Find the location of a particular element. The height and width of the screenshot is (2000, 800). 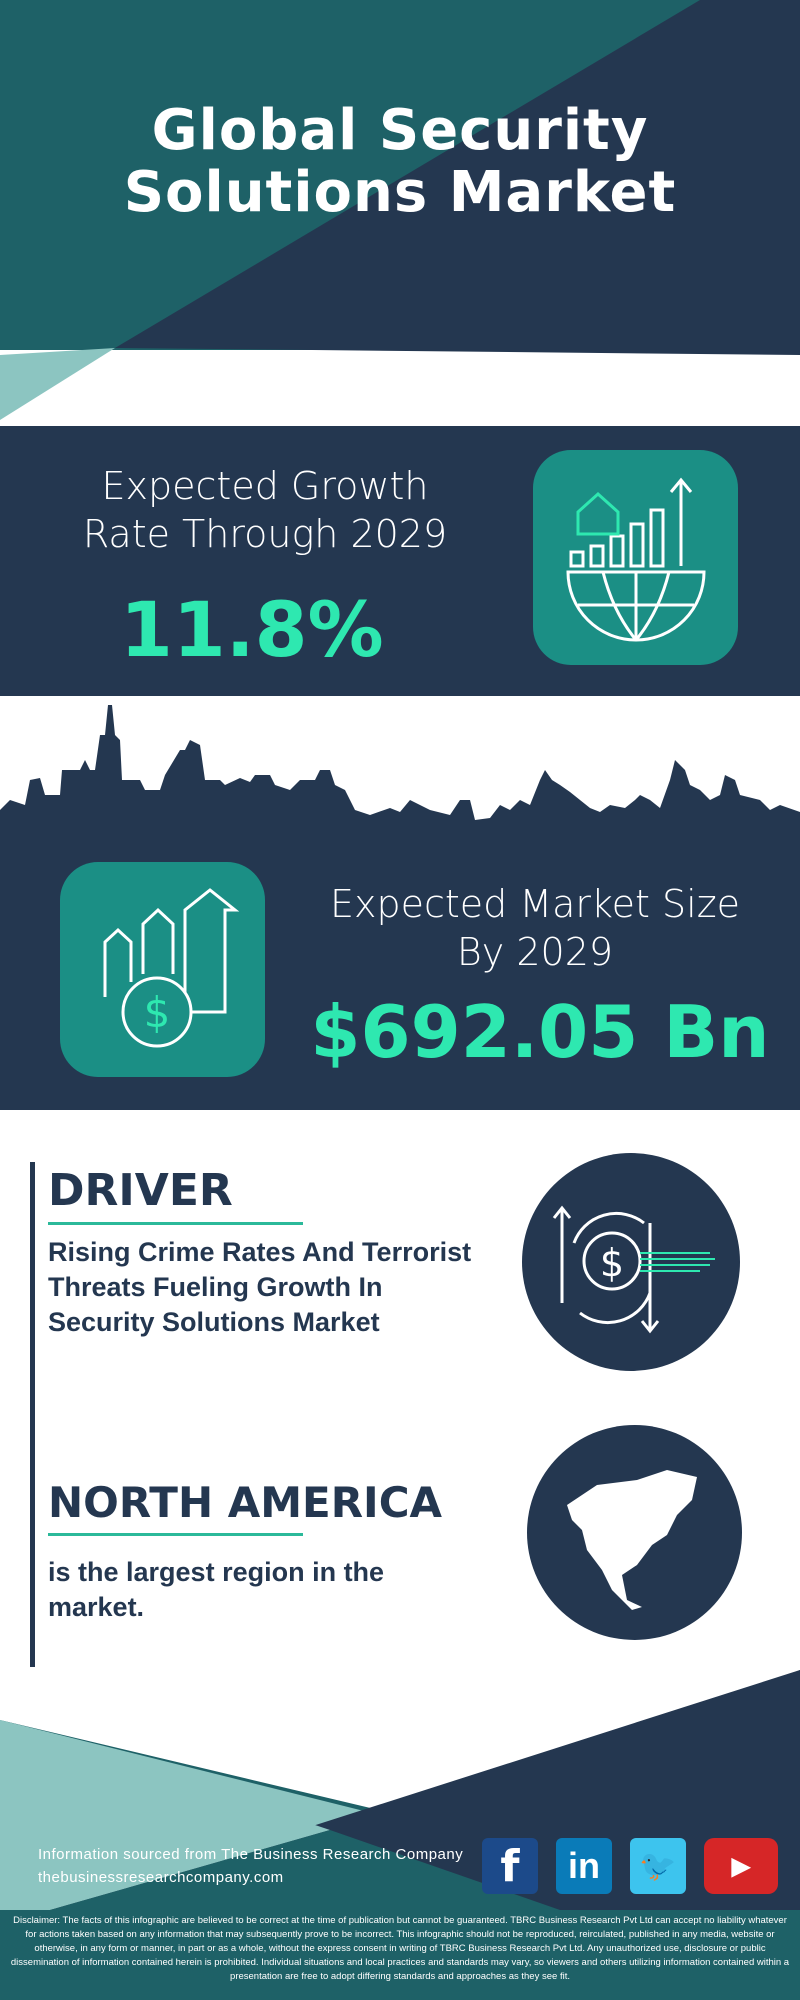

growth-value: 11.8% is located at coordinates (252, 629).